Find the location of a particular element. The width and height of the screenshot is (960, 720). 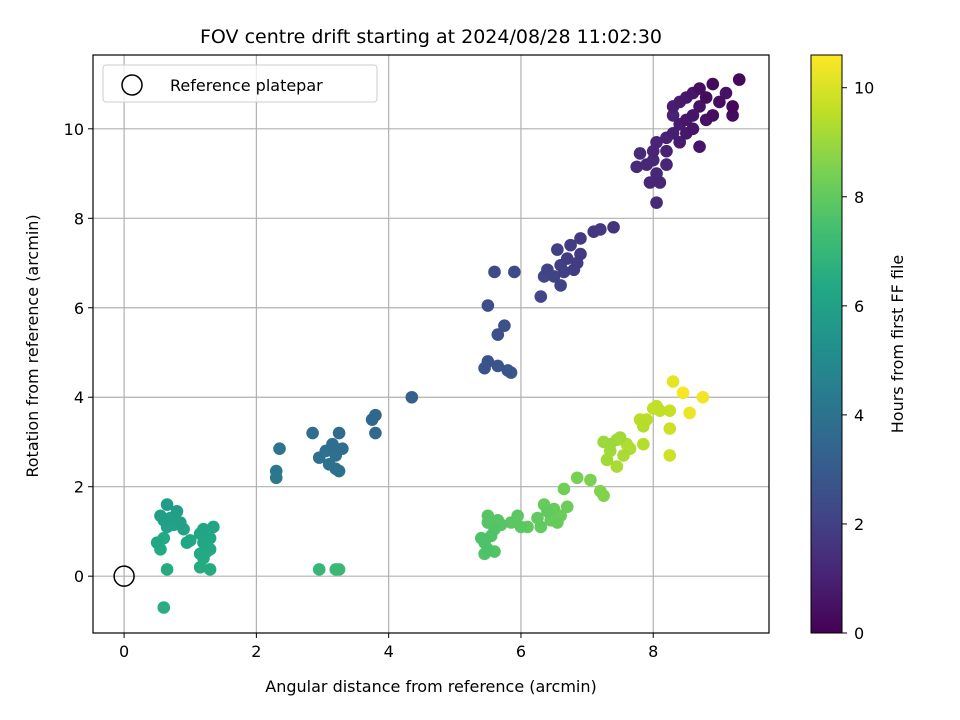

y-tick-label: 4 is located at coordinates (79, 397).